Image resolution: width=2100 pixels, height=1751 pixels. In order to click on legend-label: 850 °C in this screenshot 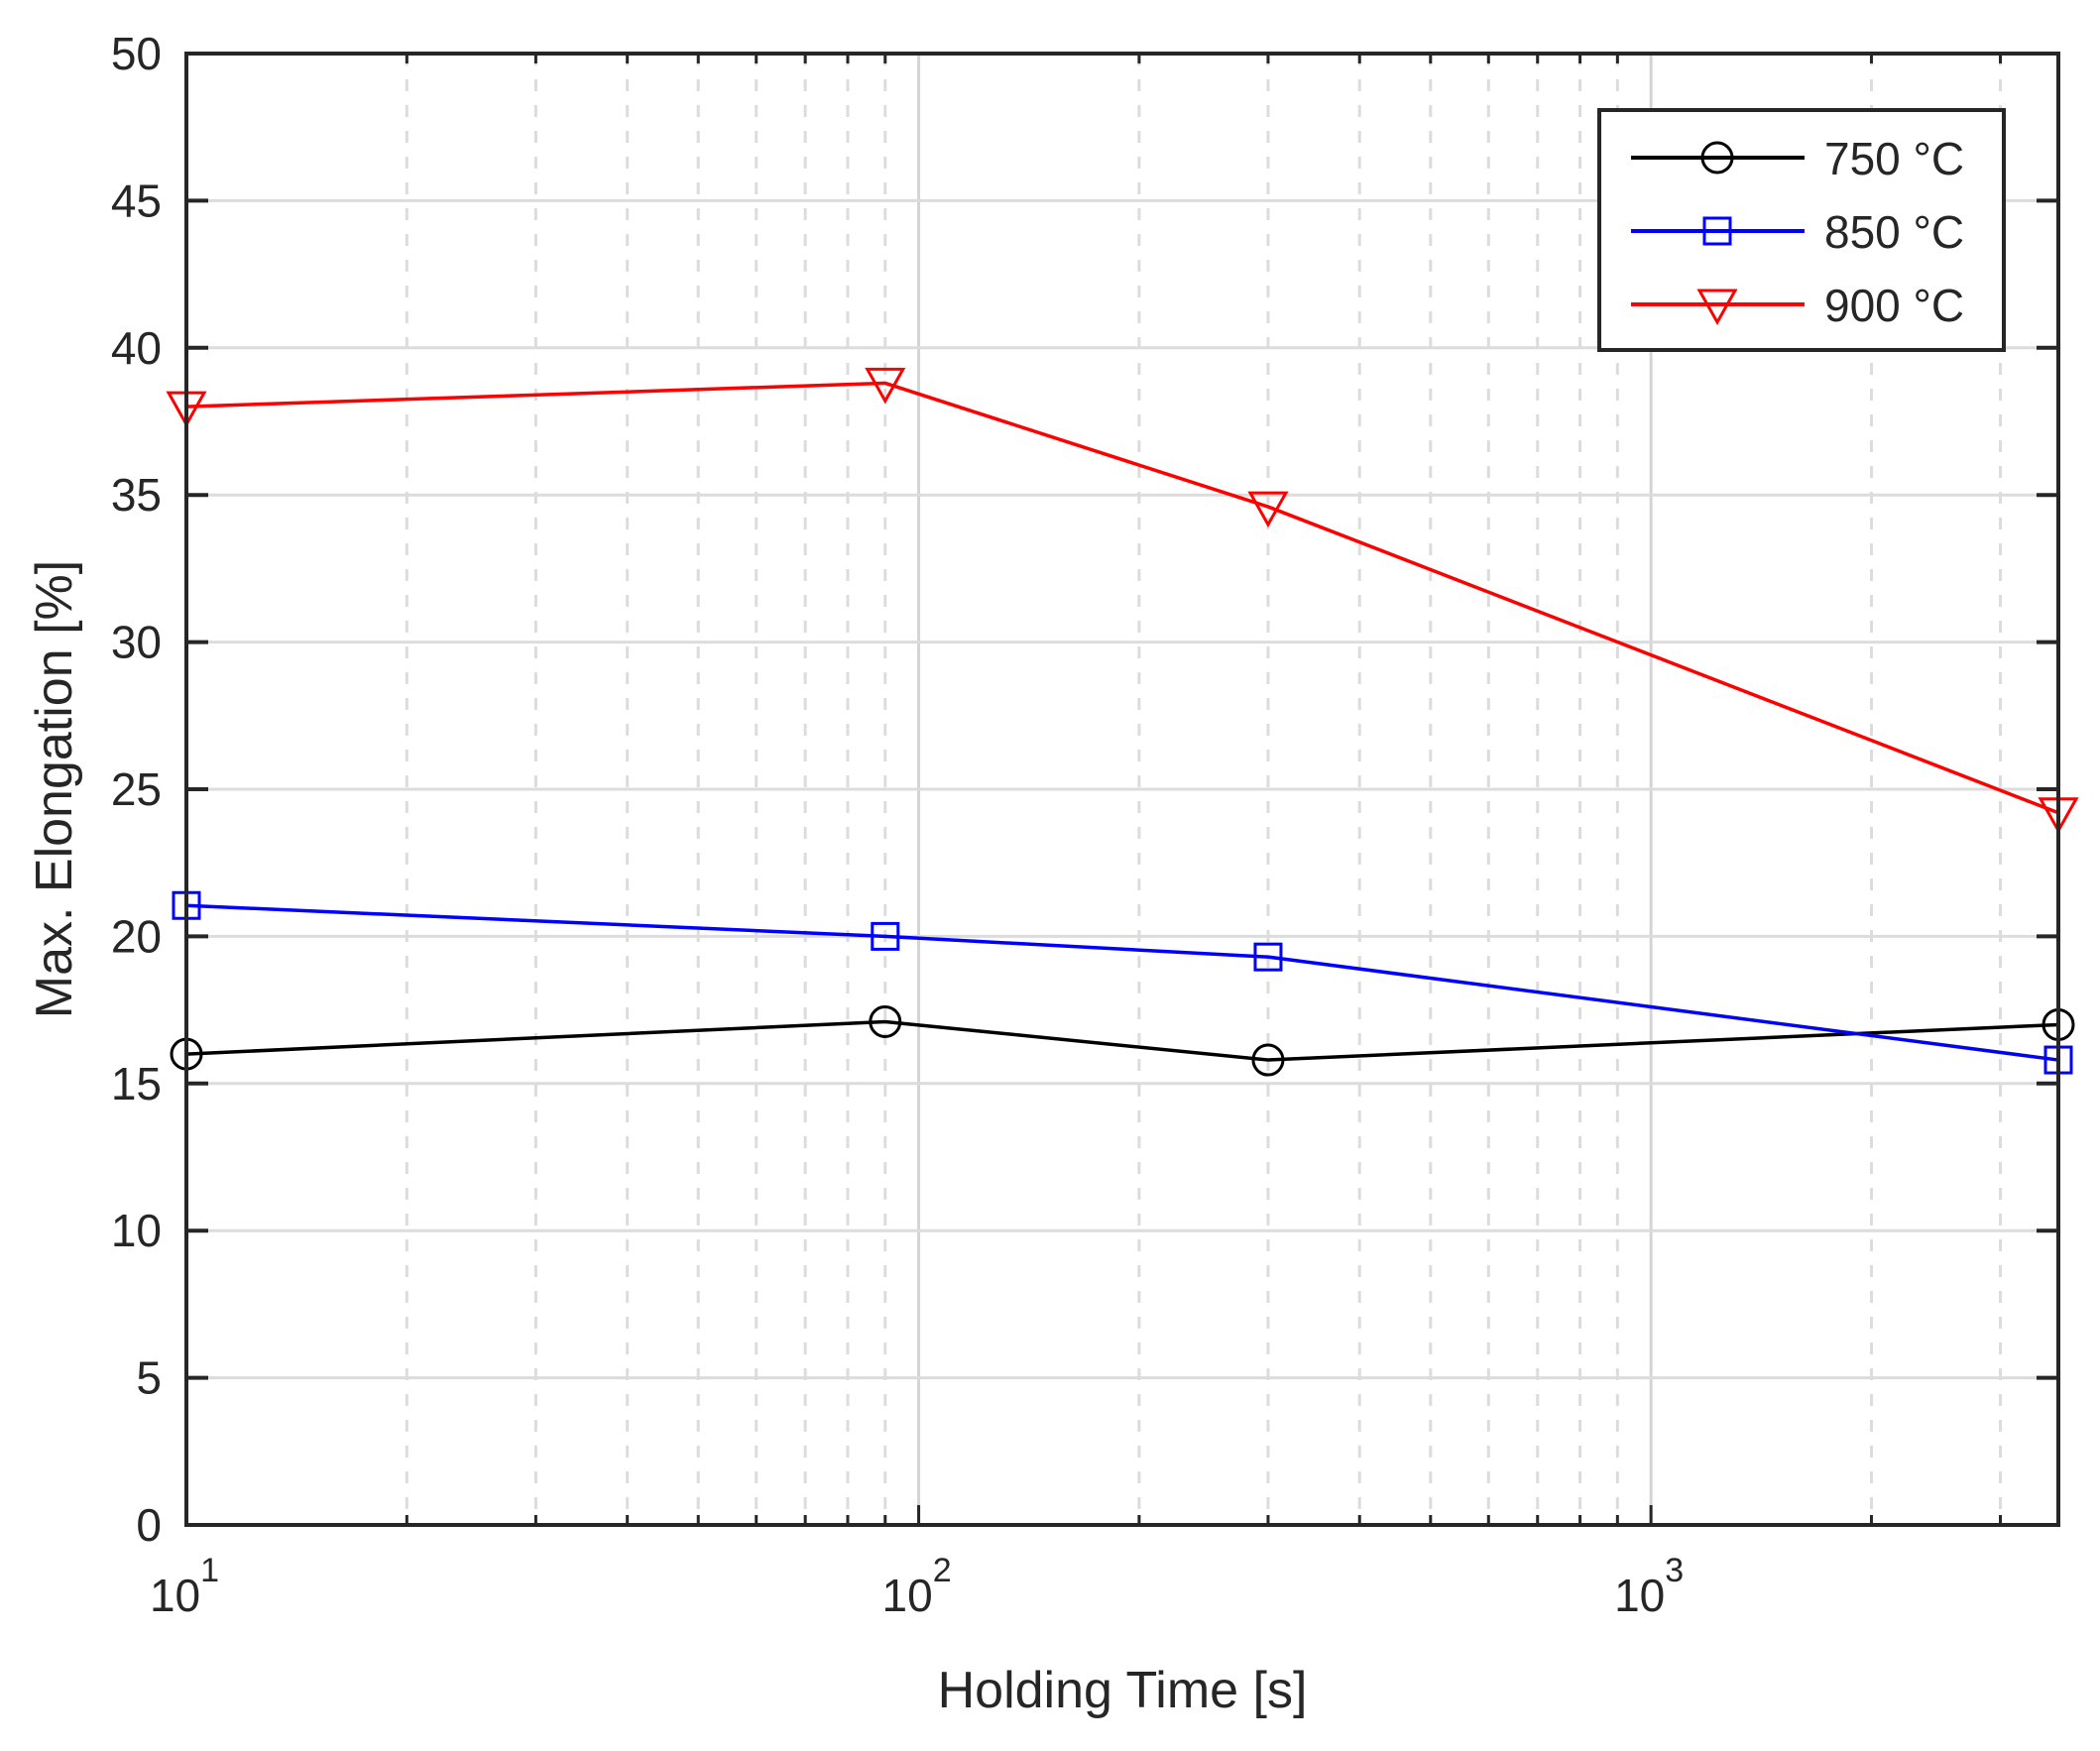, I will do `click(1894, 232)`.